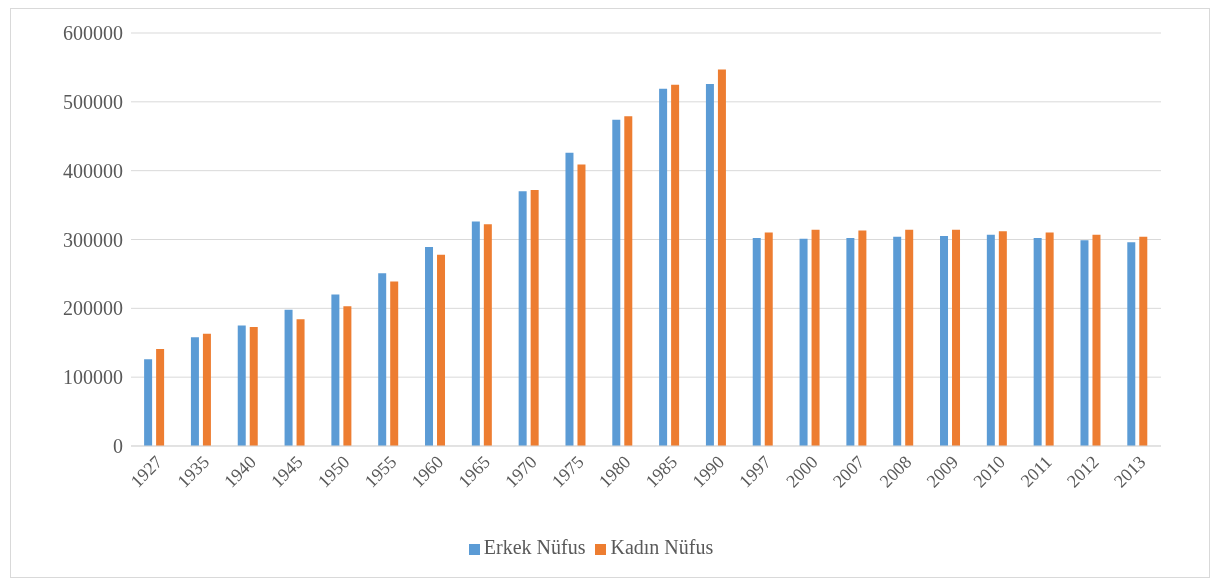 Image resolution: width=1218 pixels, height=585 pixels. What do you see at coordinates (534, 547) in the screenshot?
I see `legend-label: Erkek Nüfus` at bounding box center [534, 547].